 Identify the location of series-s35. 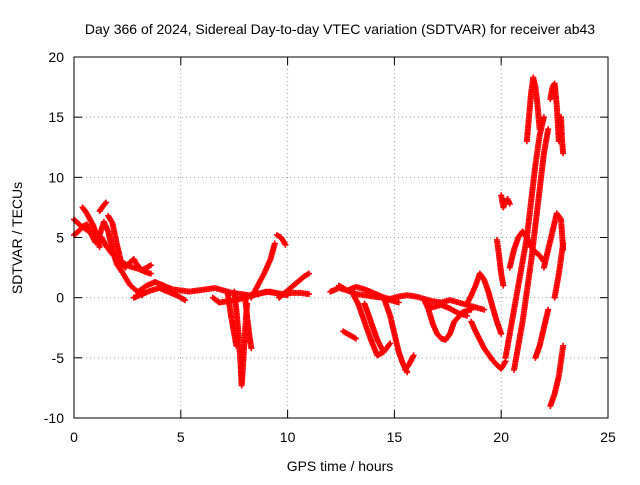
(557, 375).